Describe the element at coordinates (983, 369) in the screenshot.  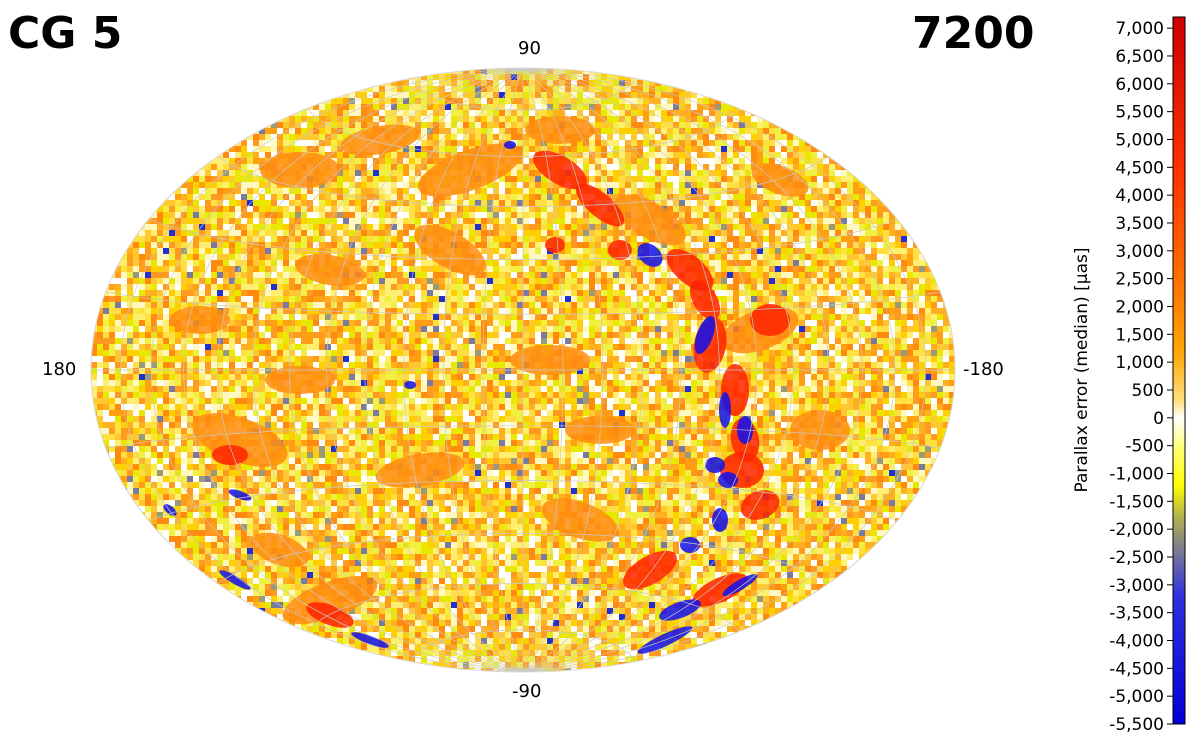
I see `longitude-label-right: -180` at that location.